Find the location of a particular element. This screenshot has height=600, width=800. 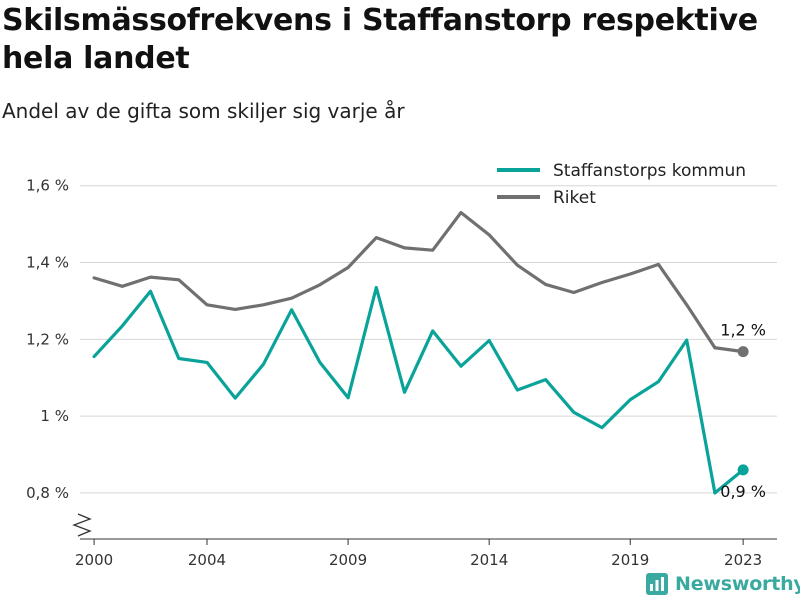

legend-label-riket: Riket is located at coordinates (574, 198).